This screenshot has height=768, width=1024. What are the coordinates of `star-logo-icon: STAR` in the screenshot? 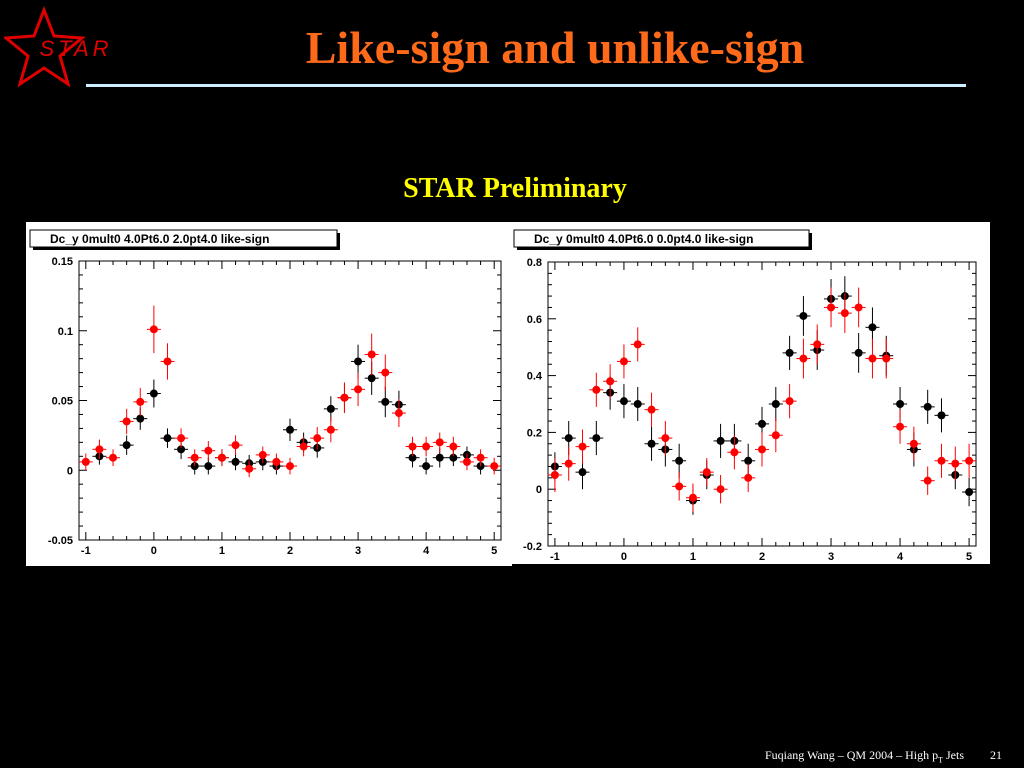 It's located at (58, 47).